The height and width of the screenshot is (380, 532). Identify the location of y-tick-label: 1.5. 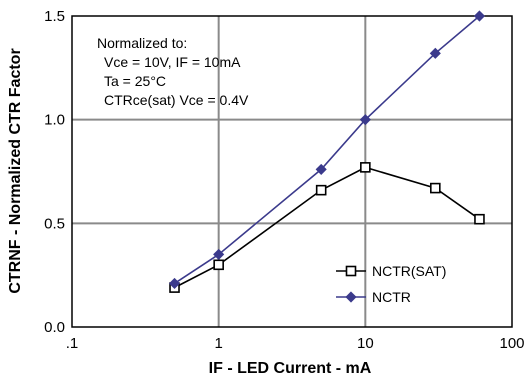
(54, 16).